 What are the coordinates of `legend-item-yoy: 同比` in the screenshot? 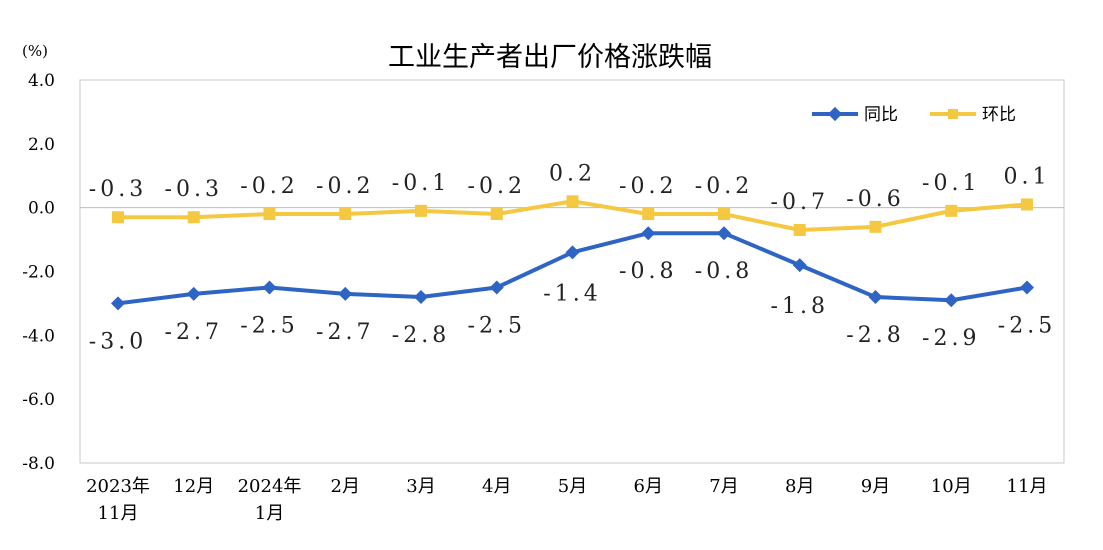 It's located at (855, 115).